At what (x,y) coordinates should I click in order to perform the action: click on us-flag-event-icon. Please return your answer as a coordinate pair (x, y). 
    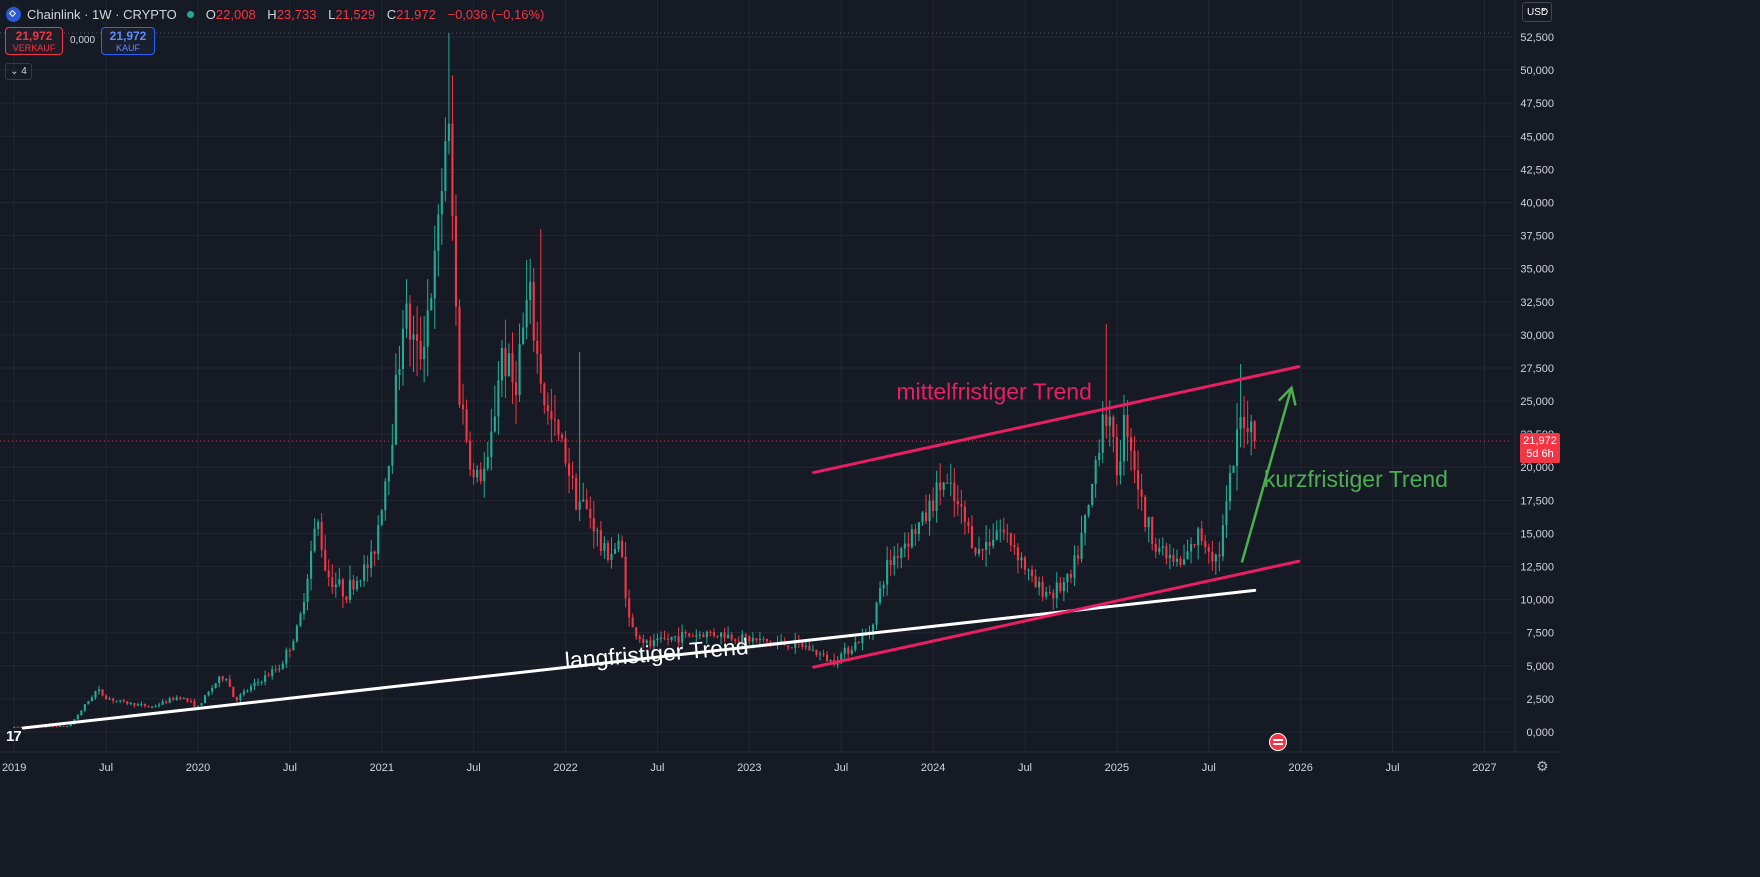
    Looking at the image, I should click on (1278, 742).